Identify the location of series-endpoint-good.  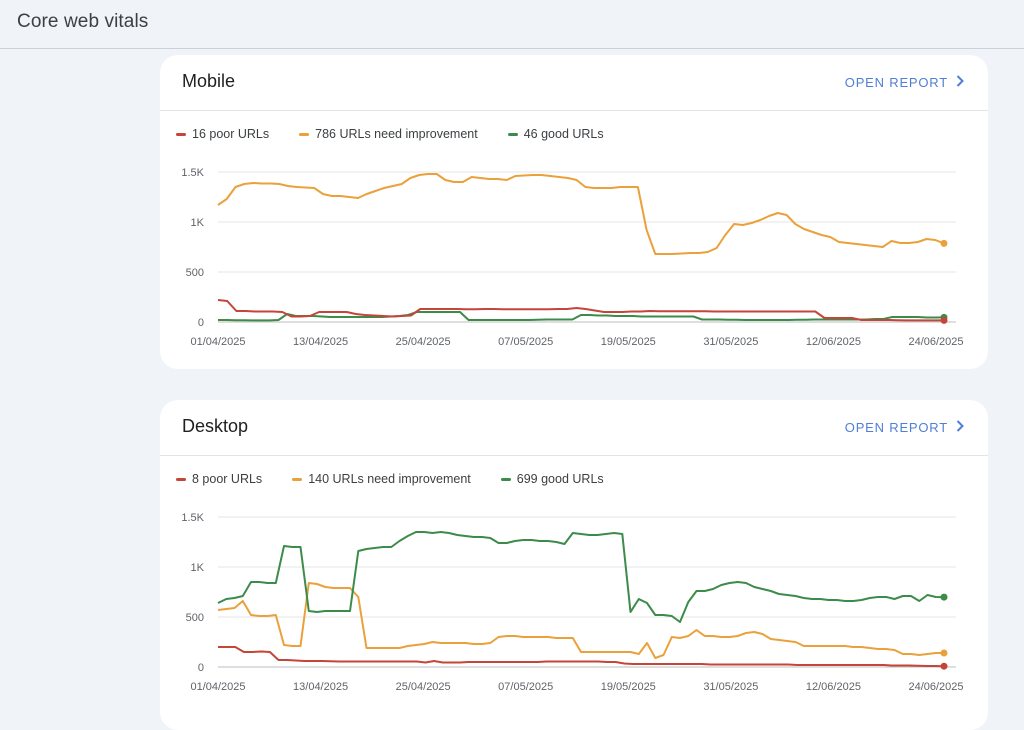
(944, 597).